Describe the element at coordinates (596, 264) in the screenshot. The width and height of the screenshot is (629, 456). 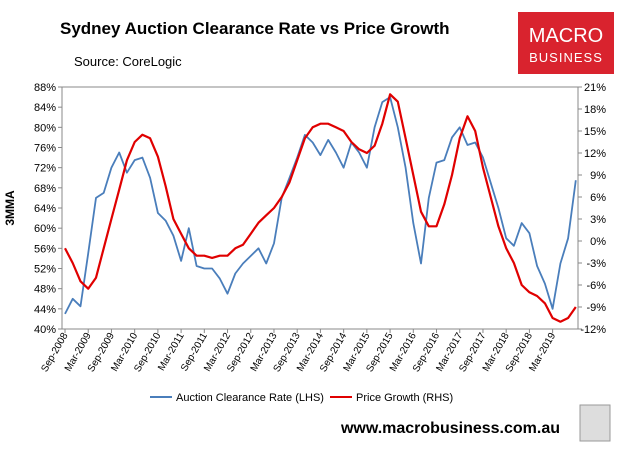
I see `y2-tick-label: -3%` at that location.